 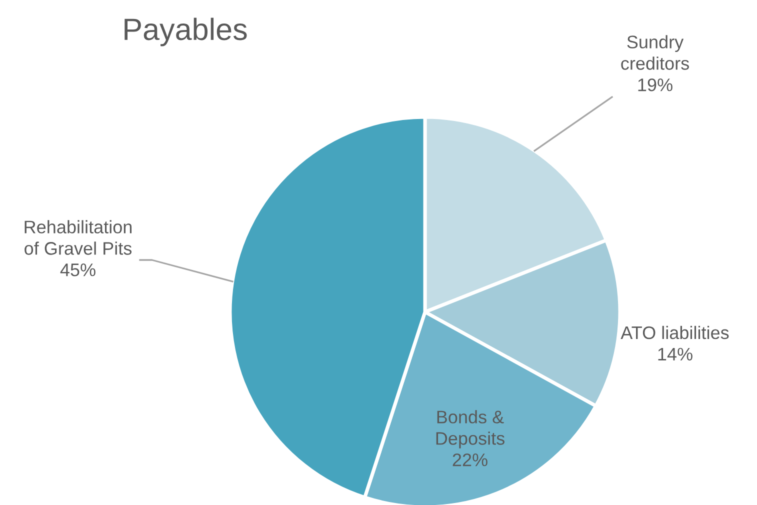 I want to click on slice-label: Bonds & Deposits, so click(x=470, y=429).